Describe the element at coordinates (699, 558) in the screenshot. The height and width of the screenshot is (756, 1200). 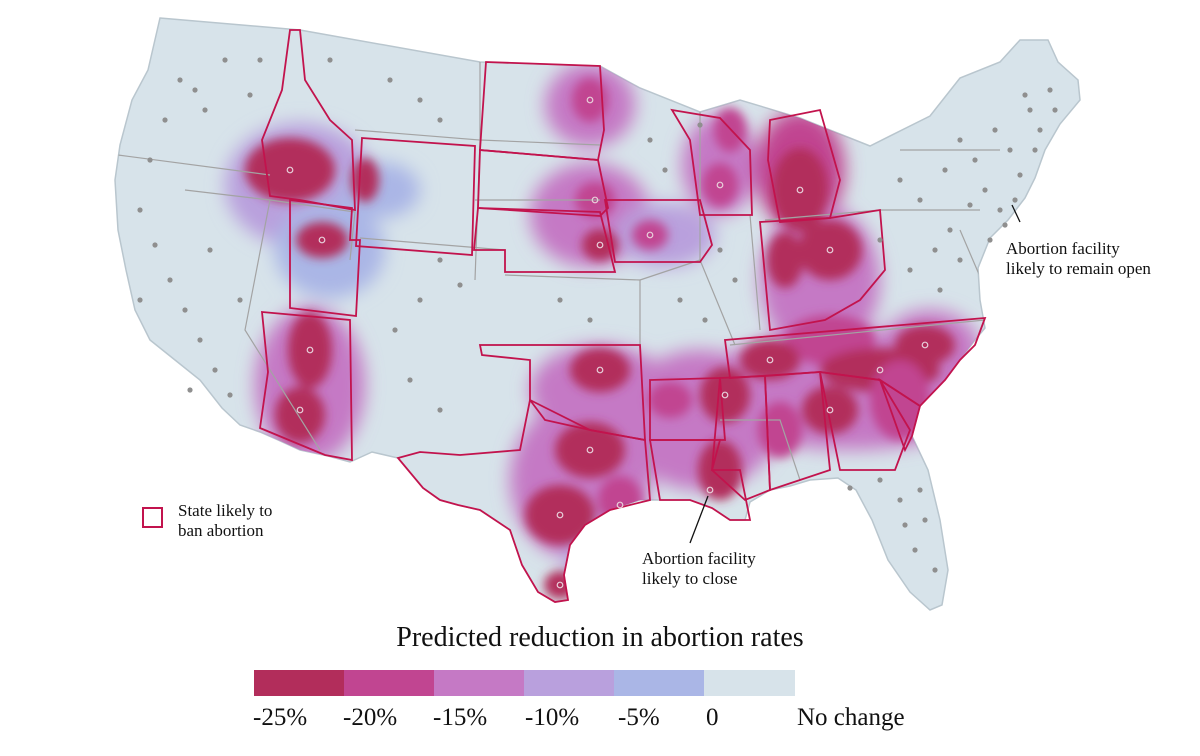
I see `close-annotation-line1: Abortion facility` at that location.